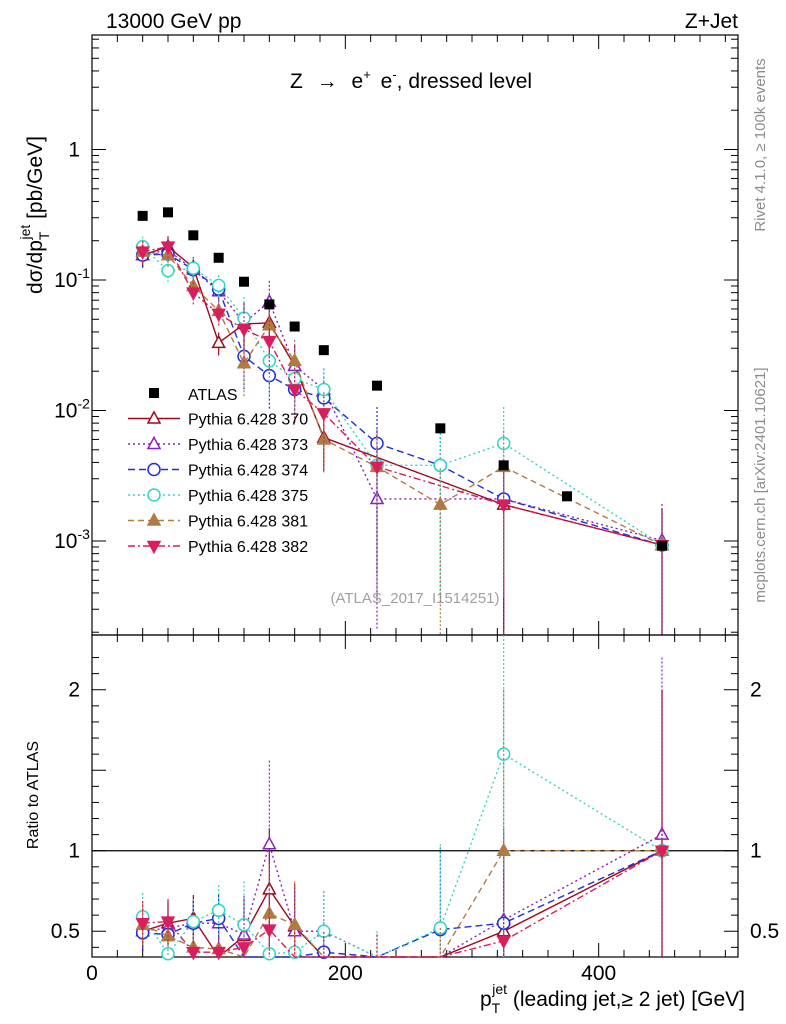  What do you see at coordinates (83, 273) in the screenshot?
I see `tick-exponent: -1` at bounding box center [83, 273].